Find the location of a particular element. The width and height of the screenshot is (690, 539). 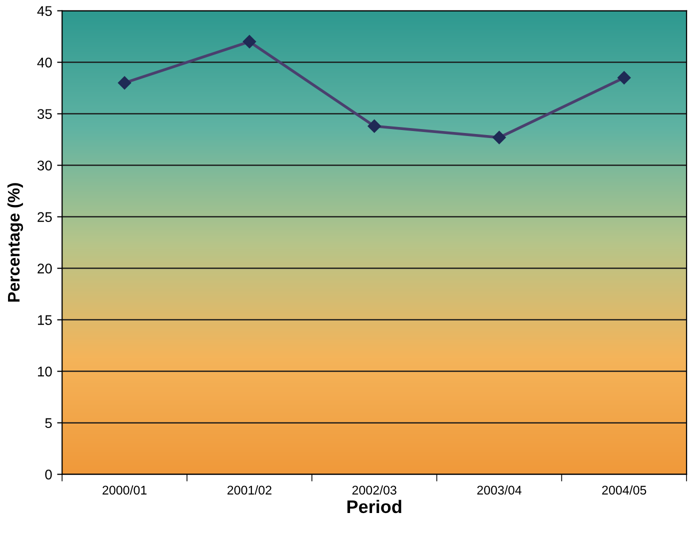

x-tick-label: 2003/04 is located at coordinates (499, 490).